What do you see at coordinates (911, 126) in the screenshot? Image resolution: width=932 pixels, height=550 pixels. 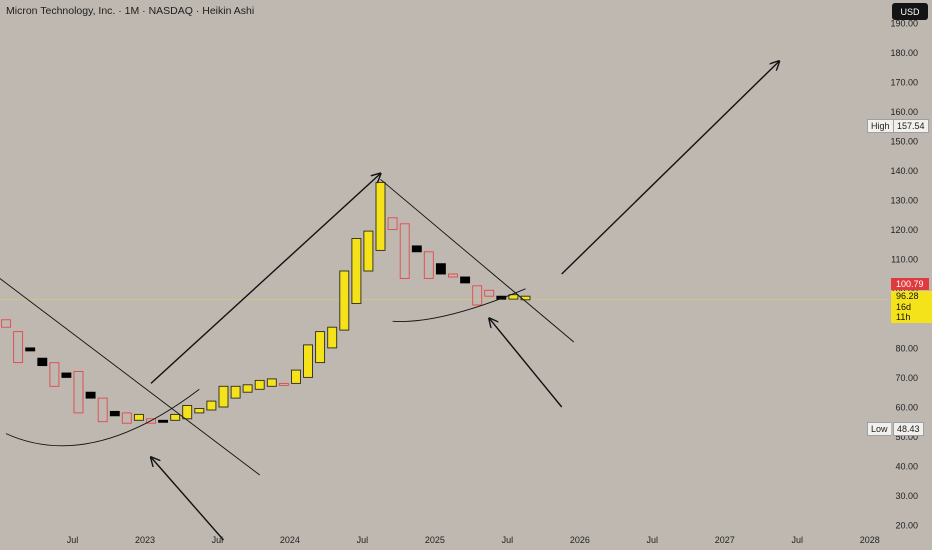 I see `high-value: 157.54` at bounding box center [911, 126].